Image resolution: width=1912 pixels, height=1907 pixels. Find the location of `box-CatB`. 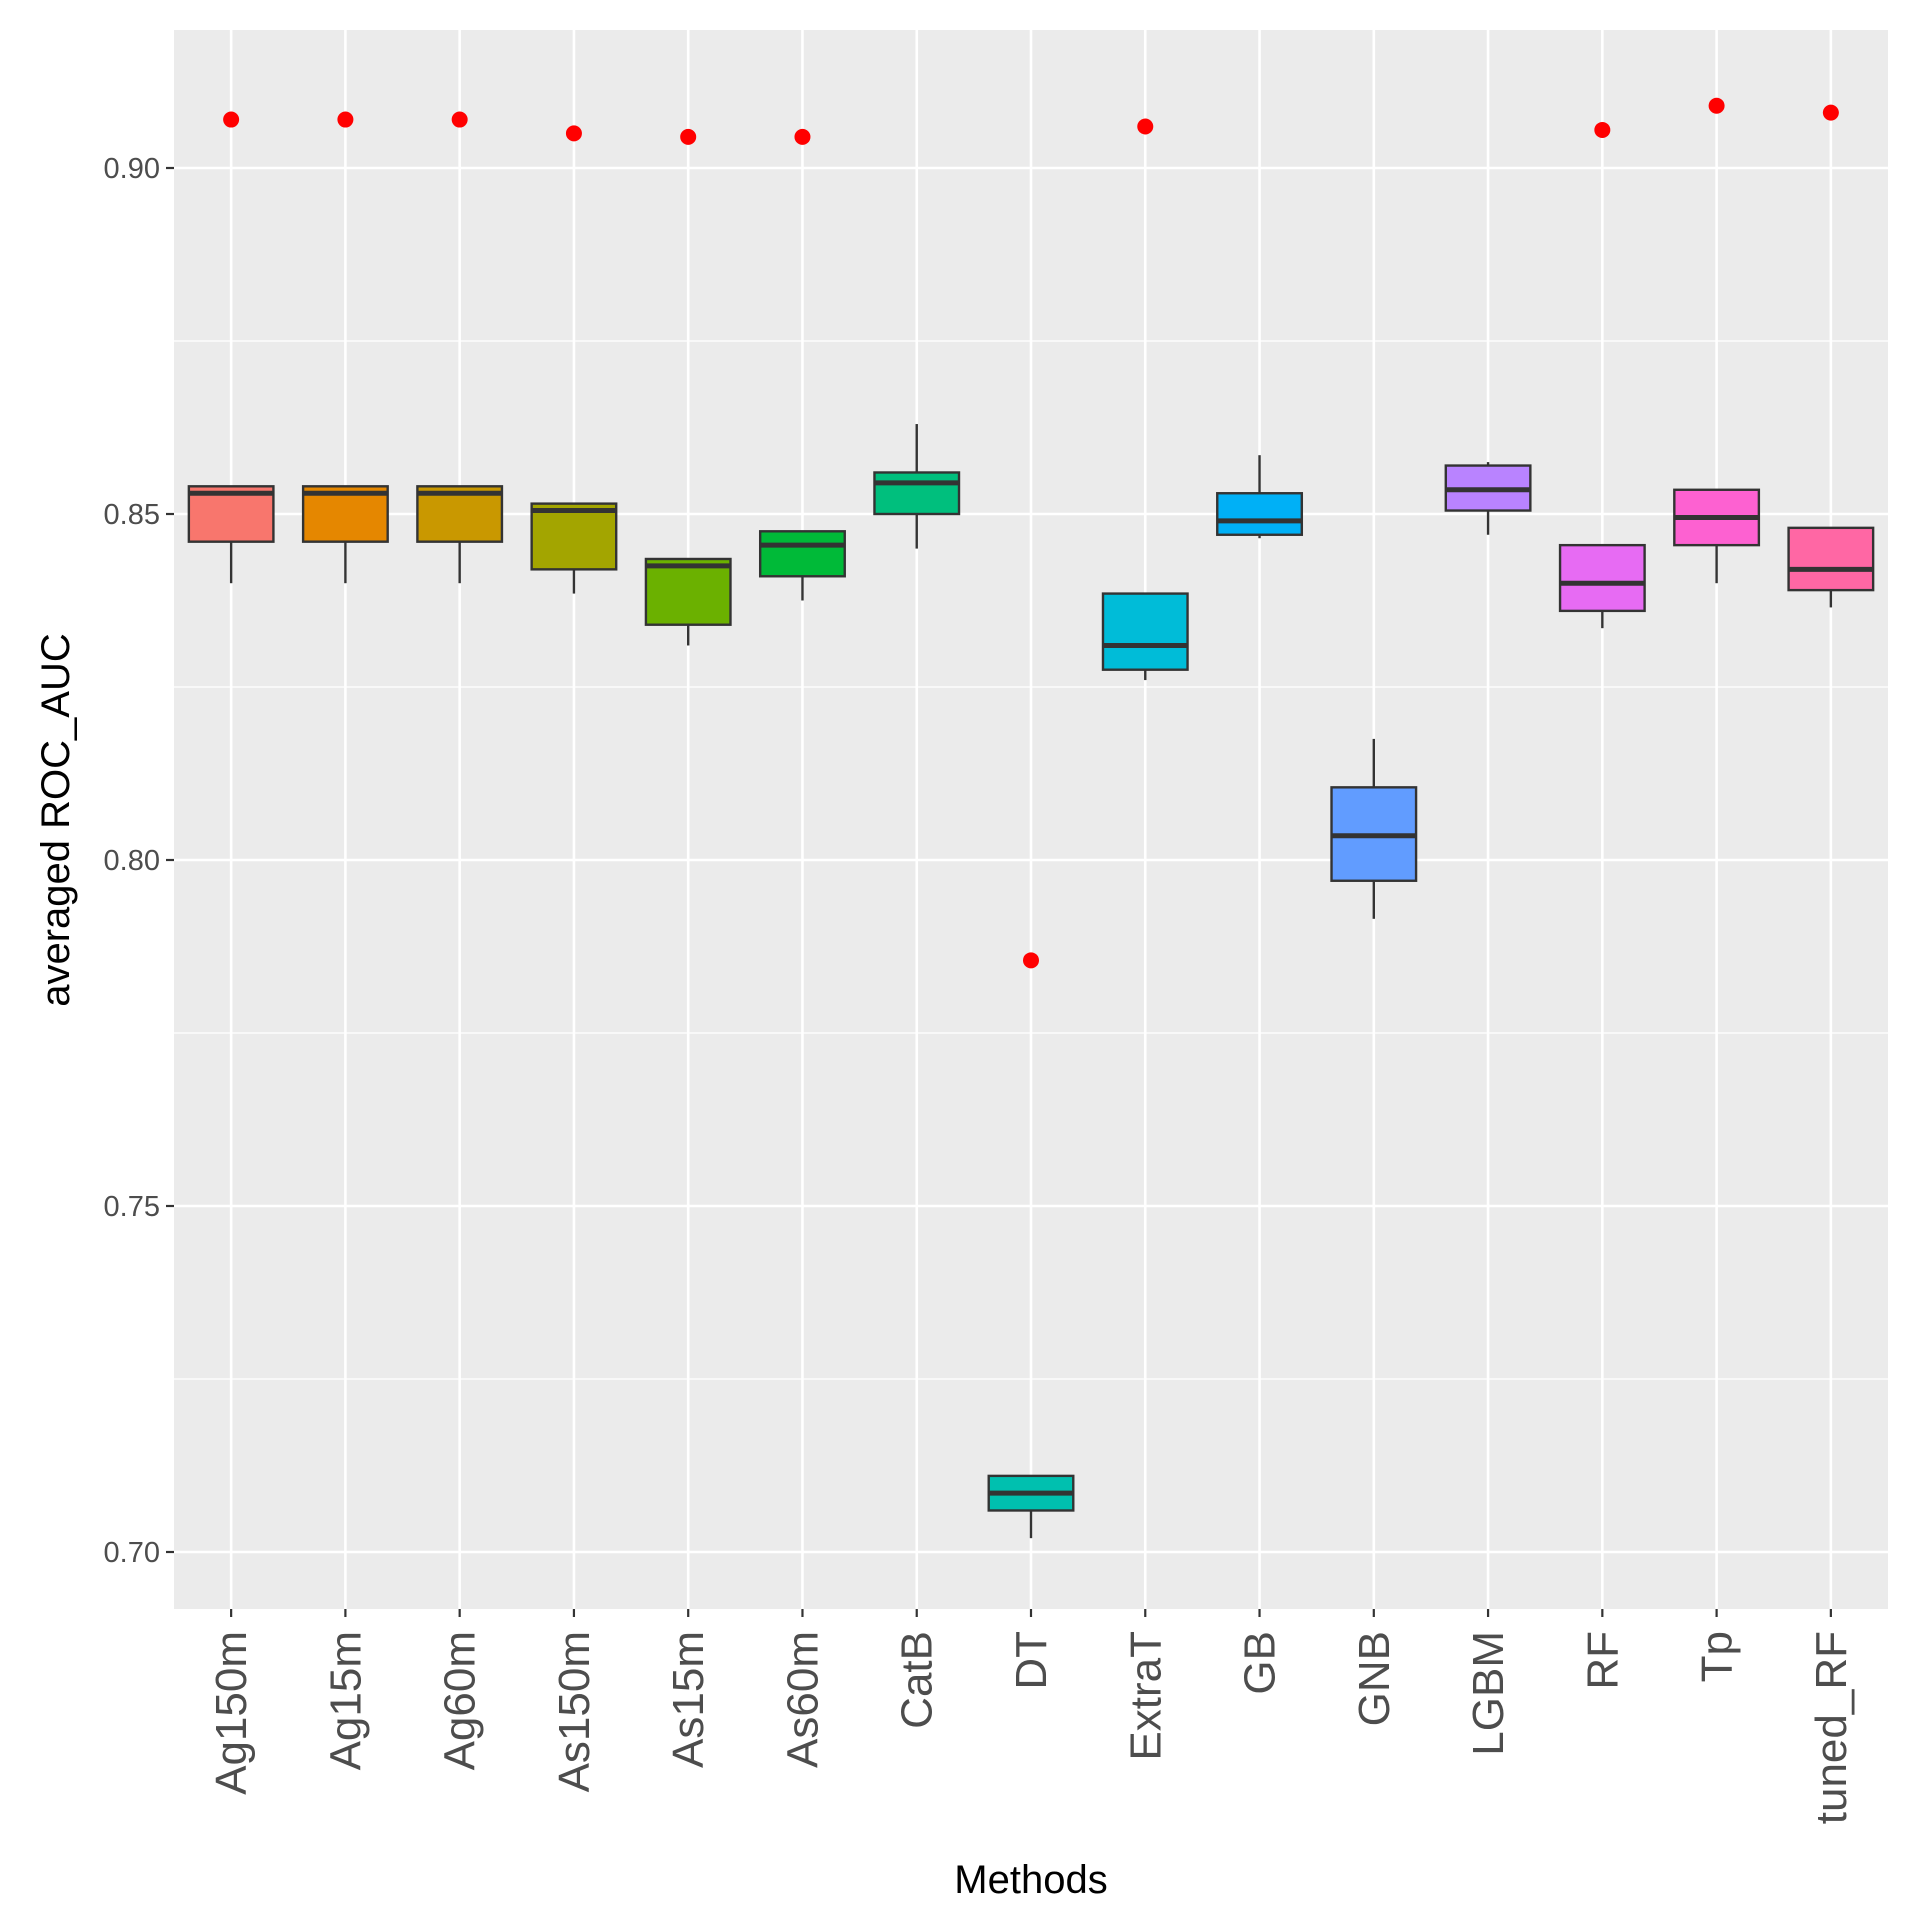

box-CatB is located at coordinates (917, 486).